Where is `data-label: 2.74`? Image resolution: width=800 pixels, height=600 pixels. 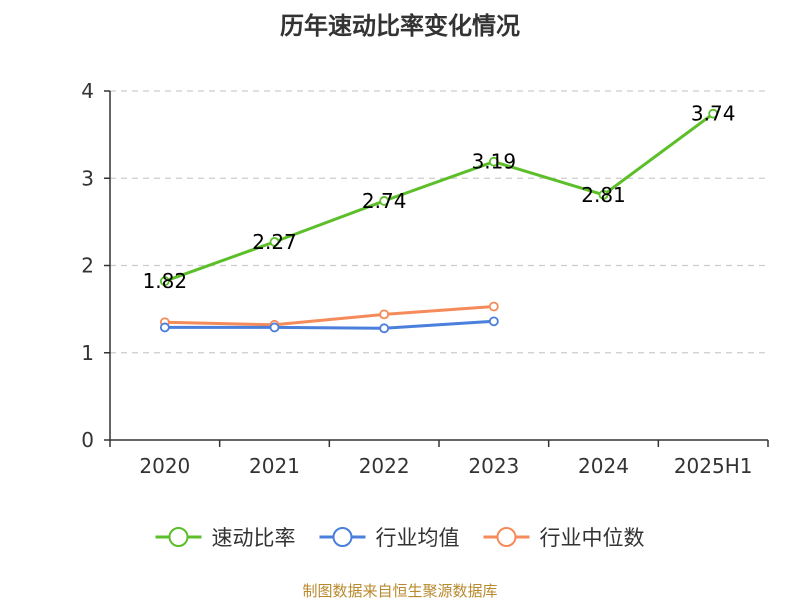 data-label: 2.74 is located at coordinates (384, 201).